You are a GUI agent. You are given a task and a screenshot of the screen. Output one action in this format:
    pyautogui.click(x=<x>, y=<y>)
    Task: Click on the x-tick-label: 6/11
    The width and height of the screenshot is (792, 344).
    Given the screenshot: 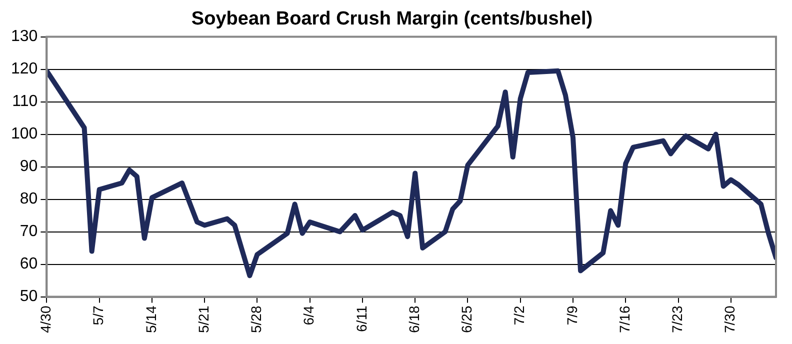 What is the action you would take?
    pyautogui.click(x=361, y=319)
    